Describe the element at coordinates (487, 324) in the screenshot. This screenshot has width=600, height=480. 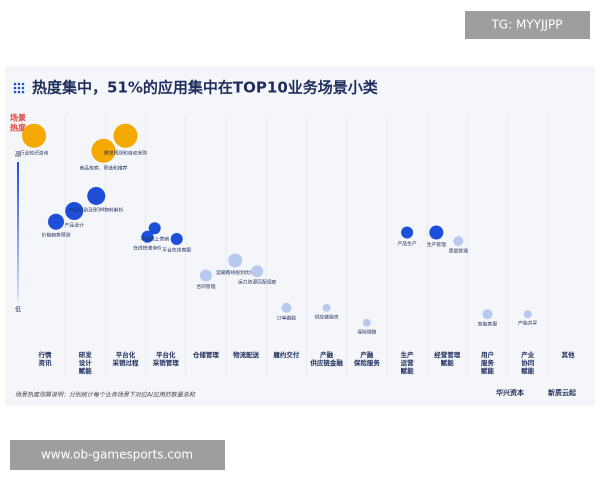
I see `bubble-label: 智能客服` at that location.